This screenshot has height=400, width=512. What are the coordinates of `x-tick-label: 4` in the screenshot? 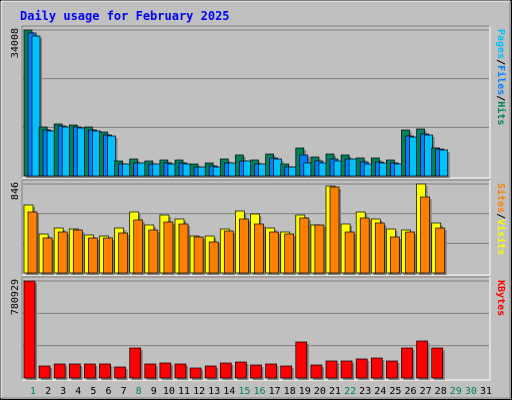 It's located at (78, 391).